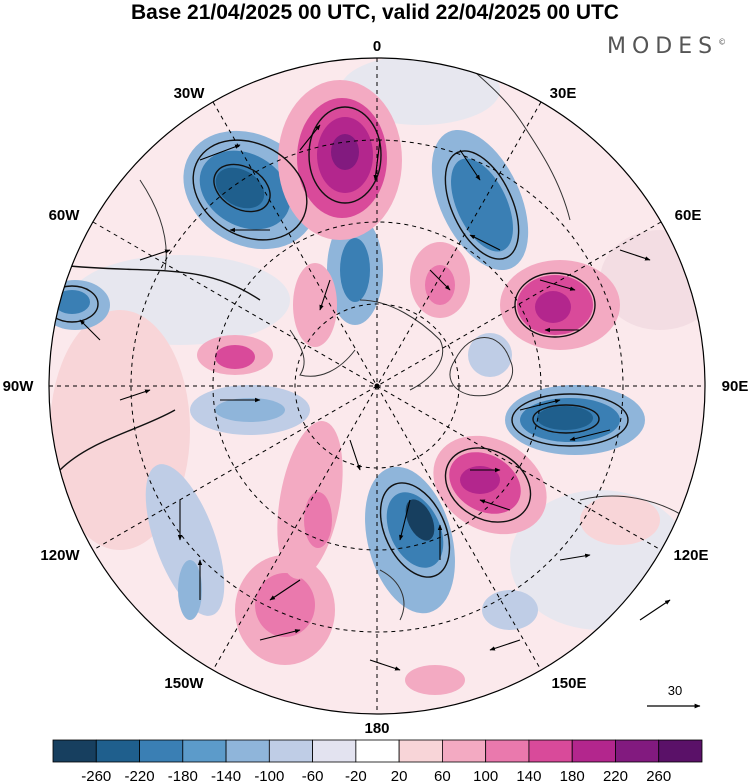 The image size is (750, 783). I want to click on label-150e: 150E, so click(568, 683).